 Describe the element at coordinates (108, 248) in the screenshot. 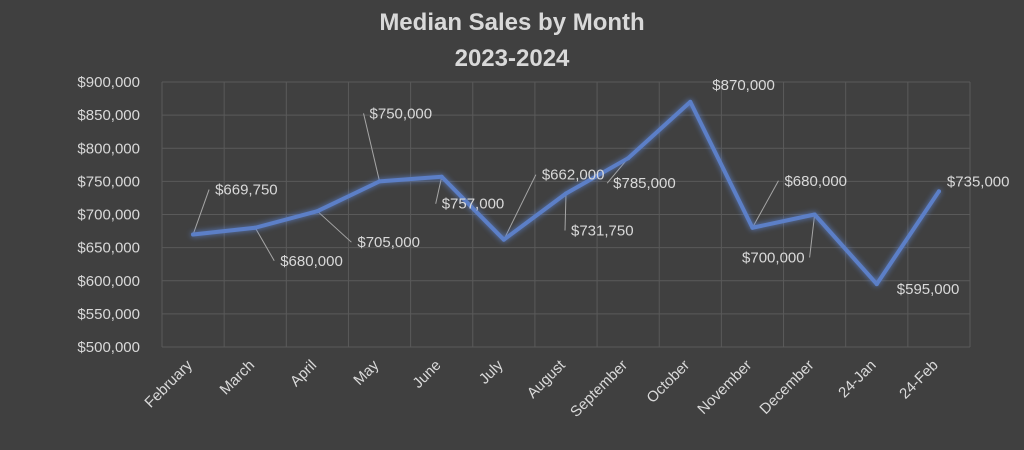

I see `y-tick-label: $650,000` at that location.